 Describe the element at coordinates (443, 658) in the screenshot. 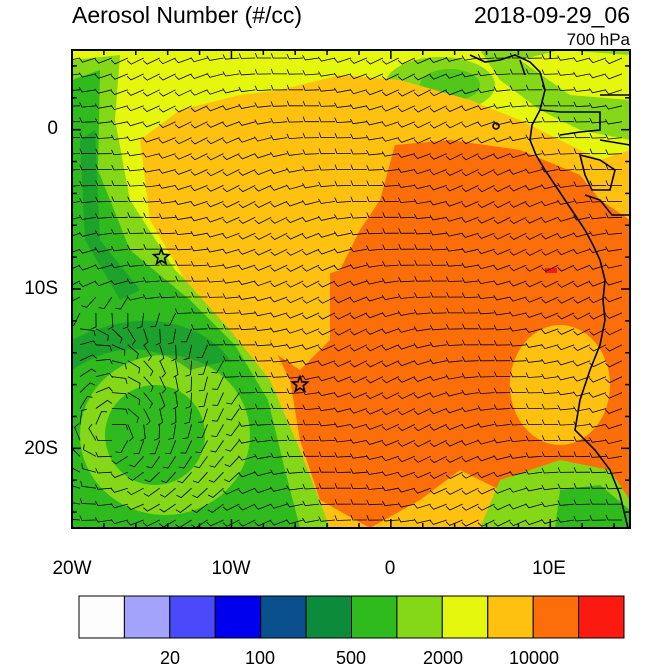

I see `colorbar-label-2000: 2000` at that location.